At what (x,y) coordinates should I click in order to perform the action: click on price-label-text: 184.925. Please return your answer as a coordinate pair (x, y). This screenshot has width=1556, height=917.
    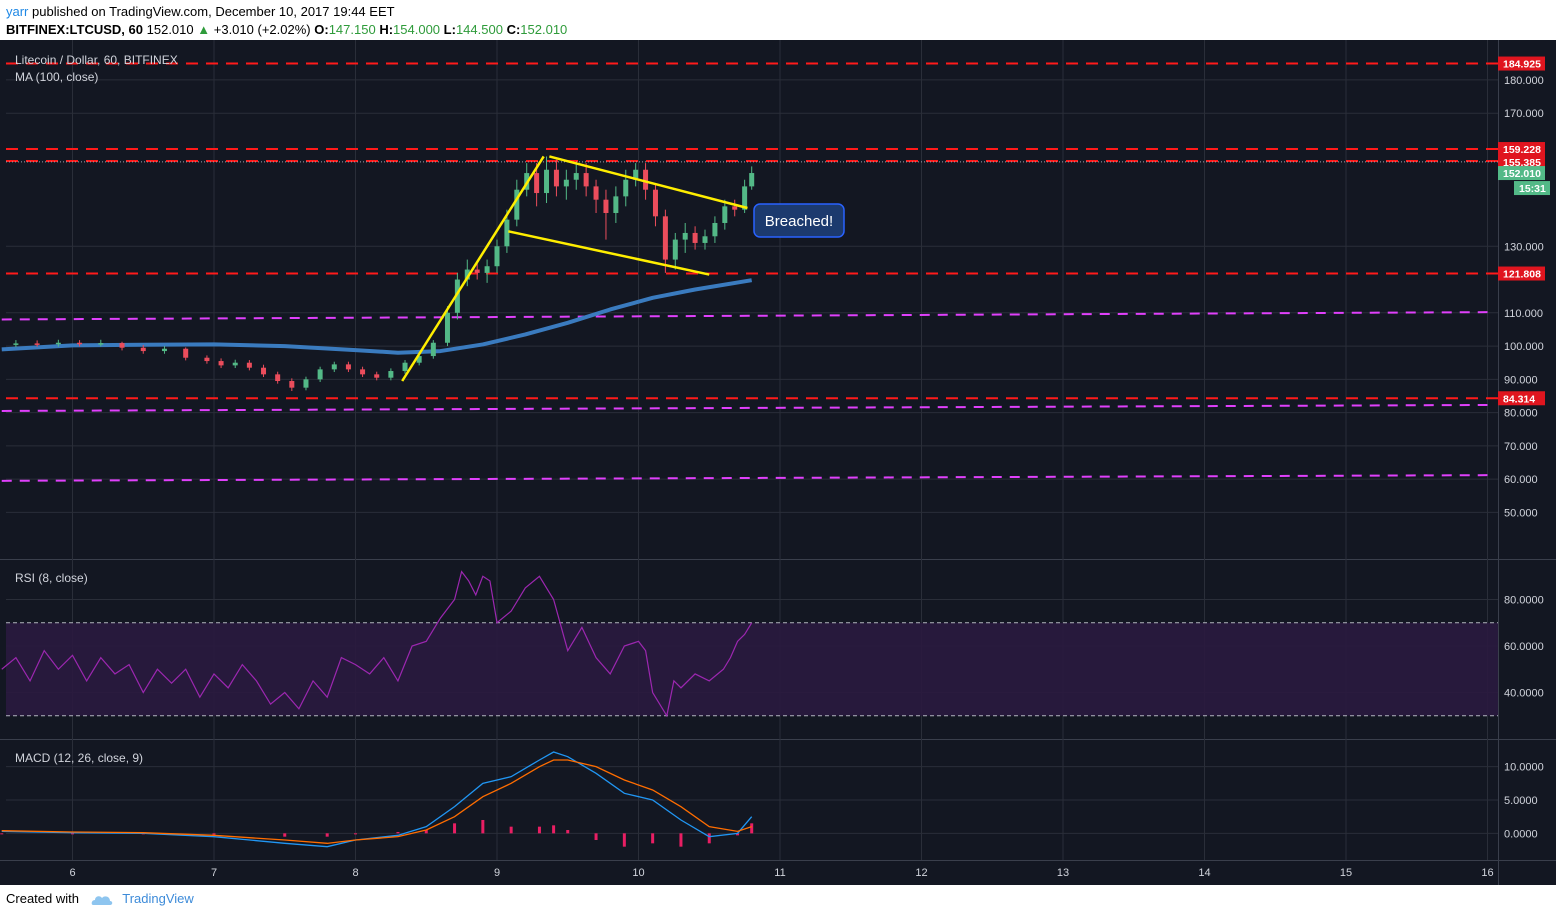
    Looking at the image, I should click on (1522, 65).